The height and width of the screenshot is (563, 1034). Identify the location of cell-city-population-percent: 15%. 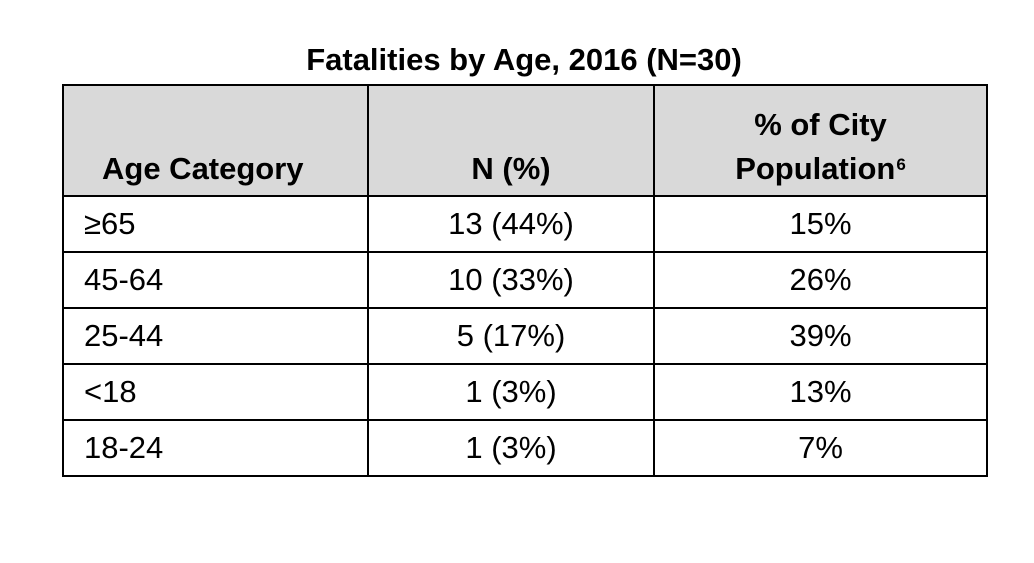
(820, 224).